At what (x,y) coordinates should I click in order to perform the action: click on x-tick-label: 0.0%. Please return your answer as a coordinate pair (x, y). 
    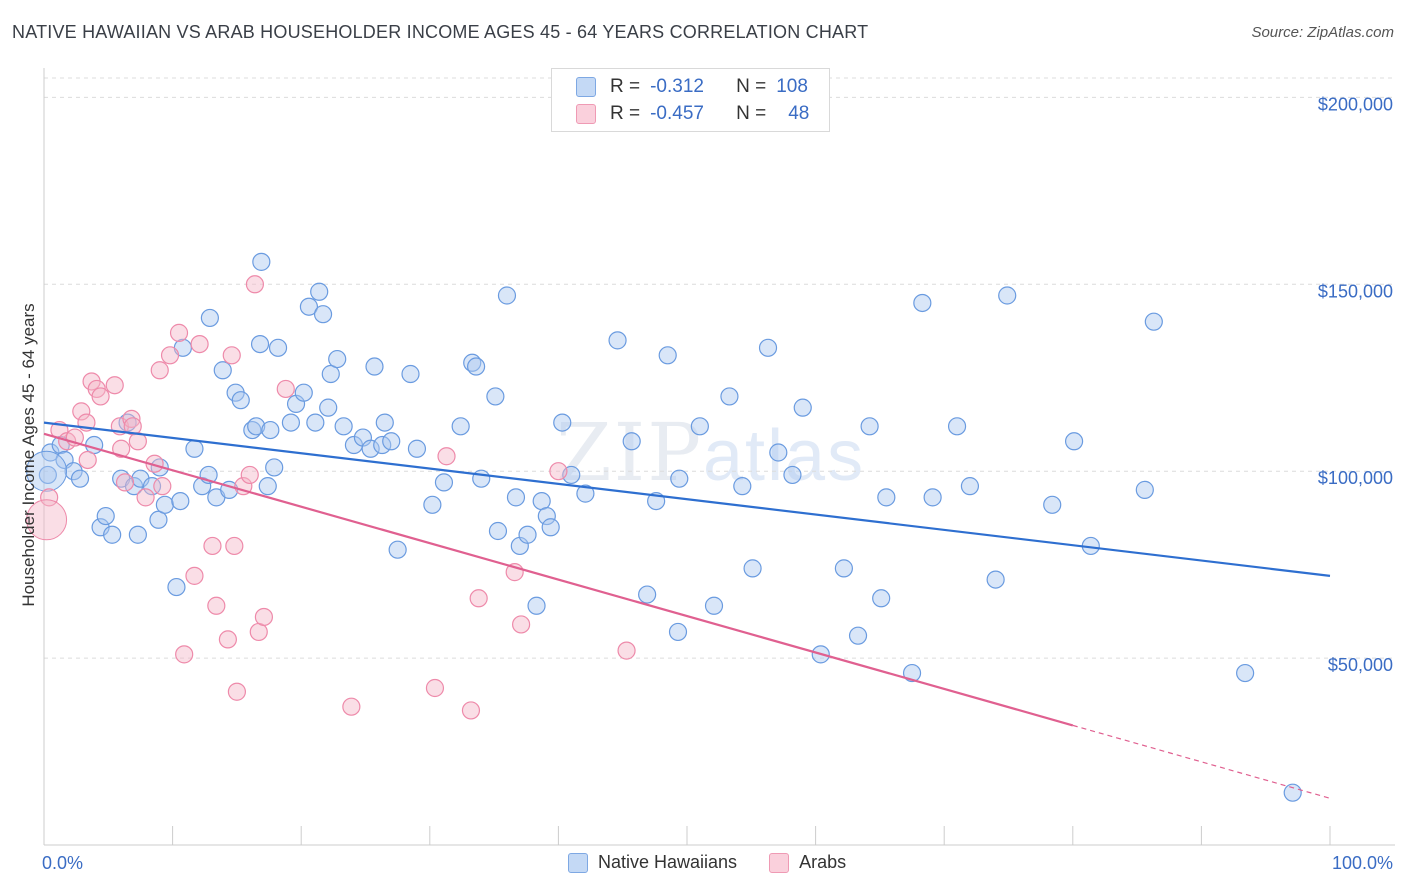
    Looking at the image, I should click on (62, 863).